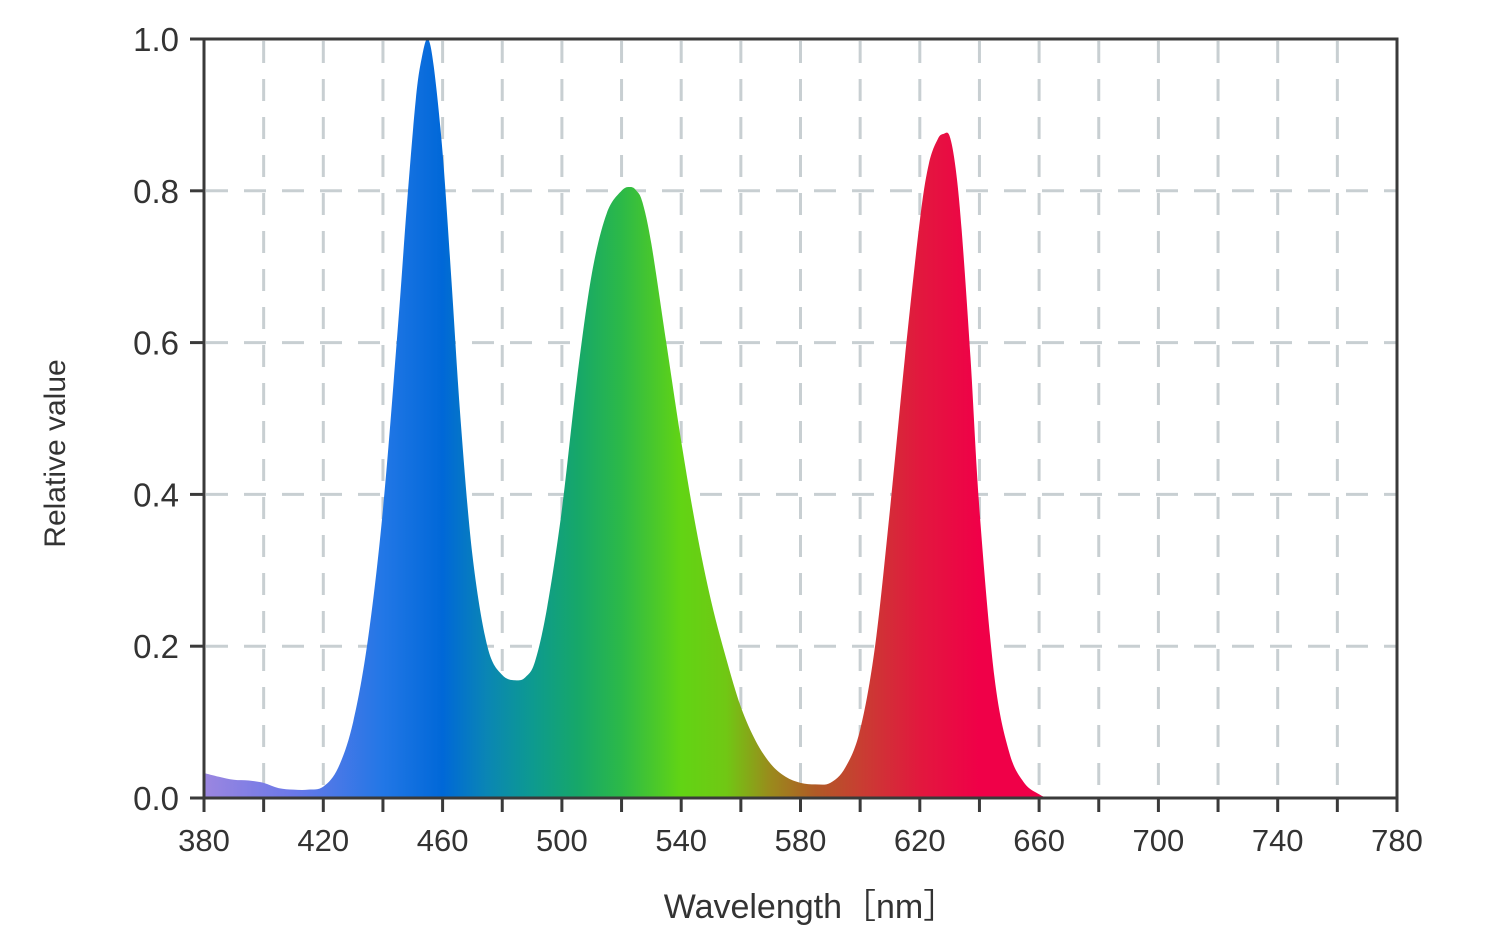 The image size is (1500, 936). I want to click on y-tick-label: 0.0, so click(156, 798).